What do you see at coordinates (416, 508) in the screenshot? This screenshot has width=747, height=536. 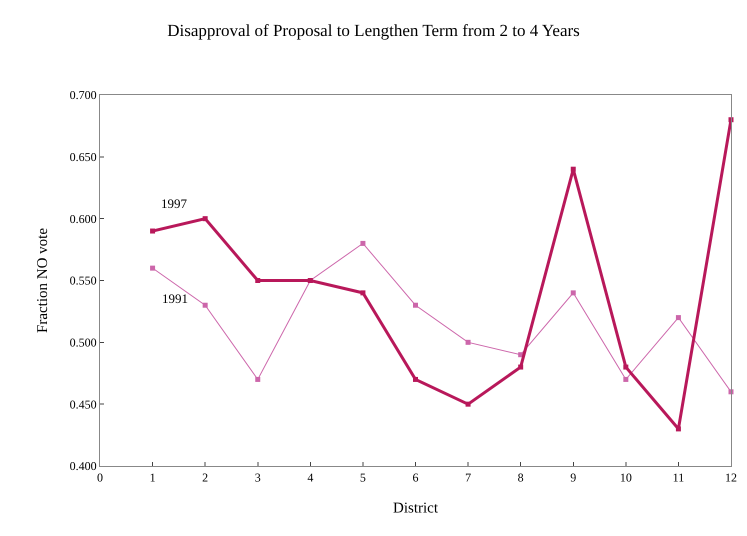 I see `x-axis-title: District` at bounding box center [416, 508].